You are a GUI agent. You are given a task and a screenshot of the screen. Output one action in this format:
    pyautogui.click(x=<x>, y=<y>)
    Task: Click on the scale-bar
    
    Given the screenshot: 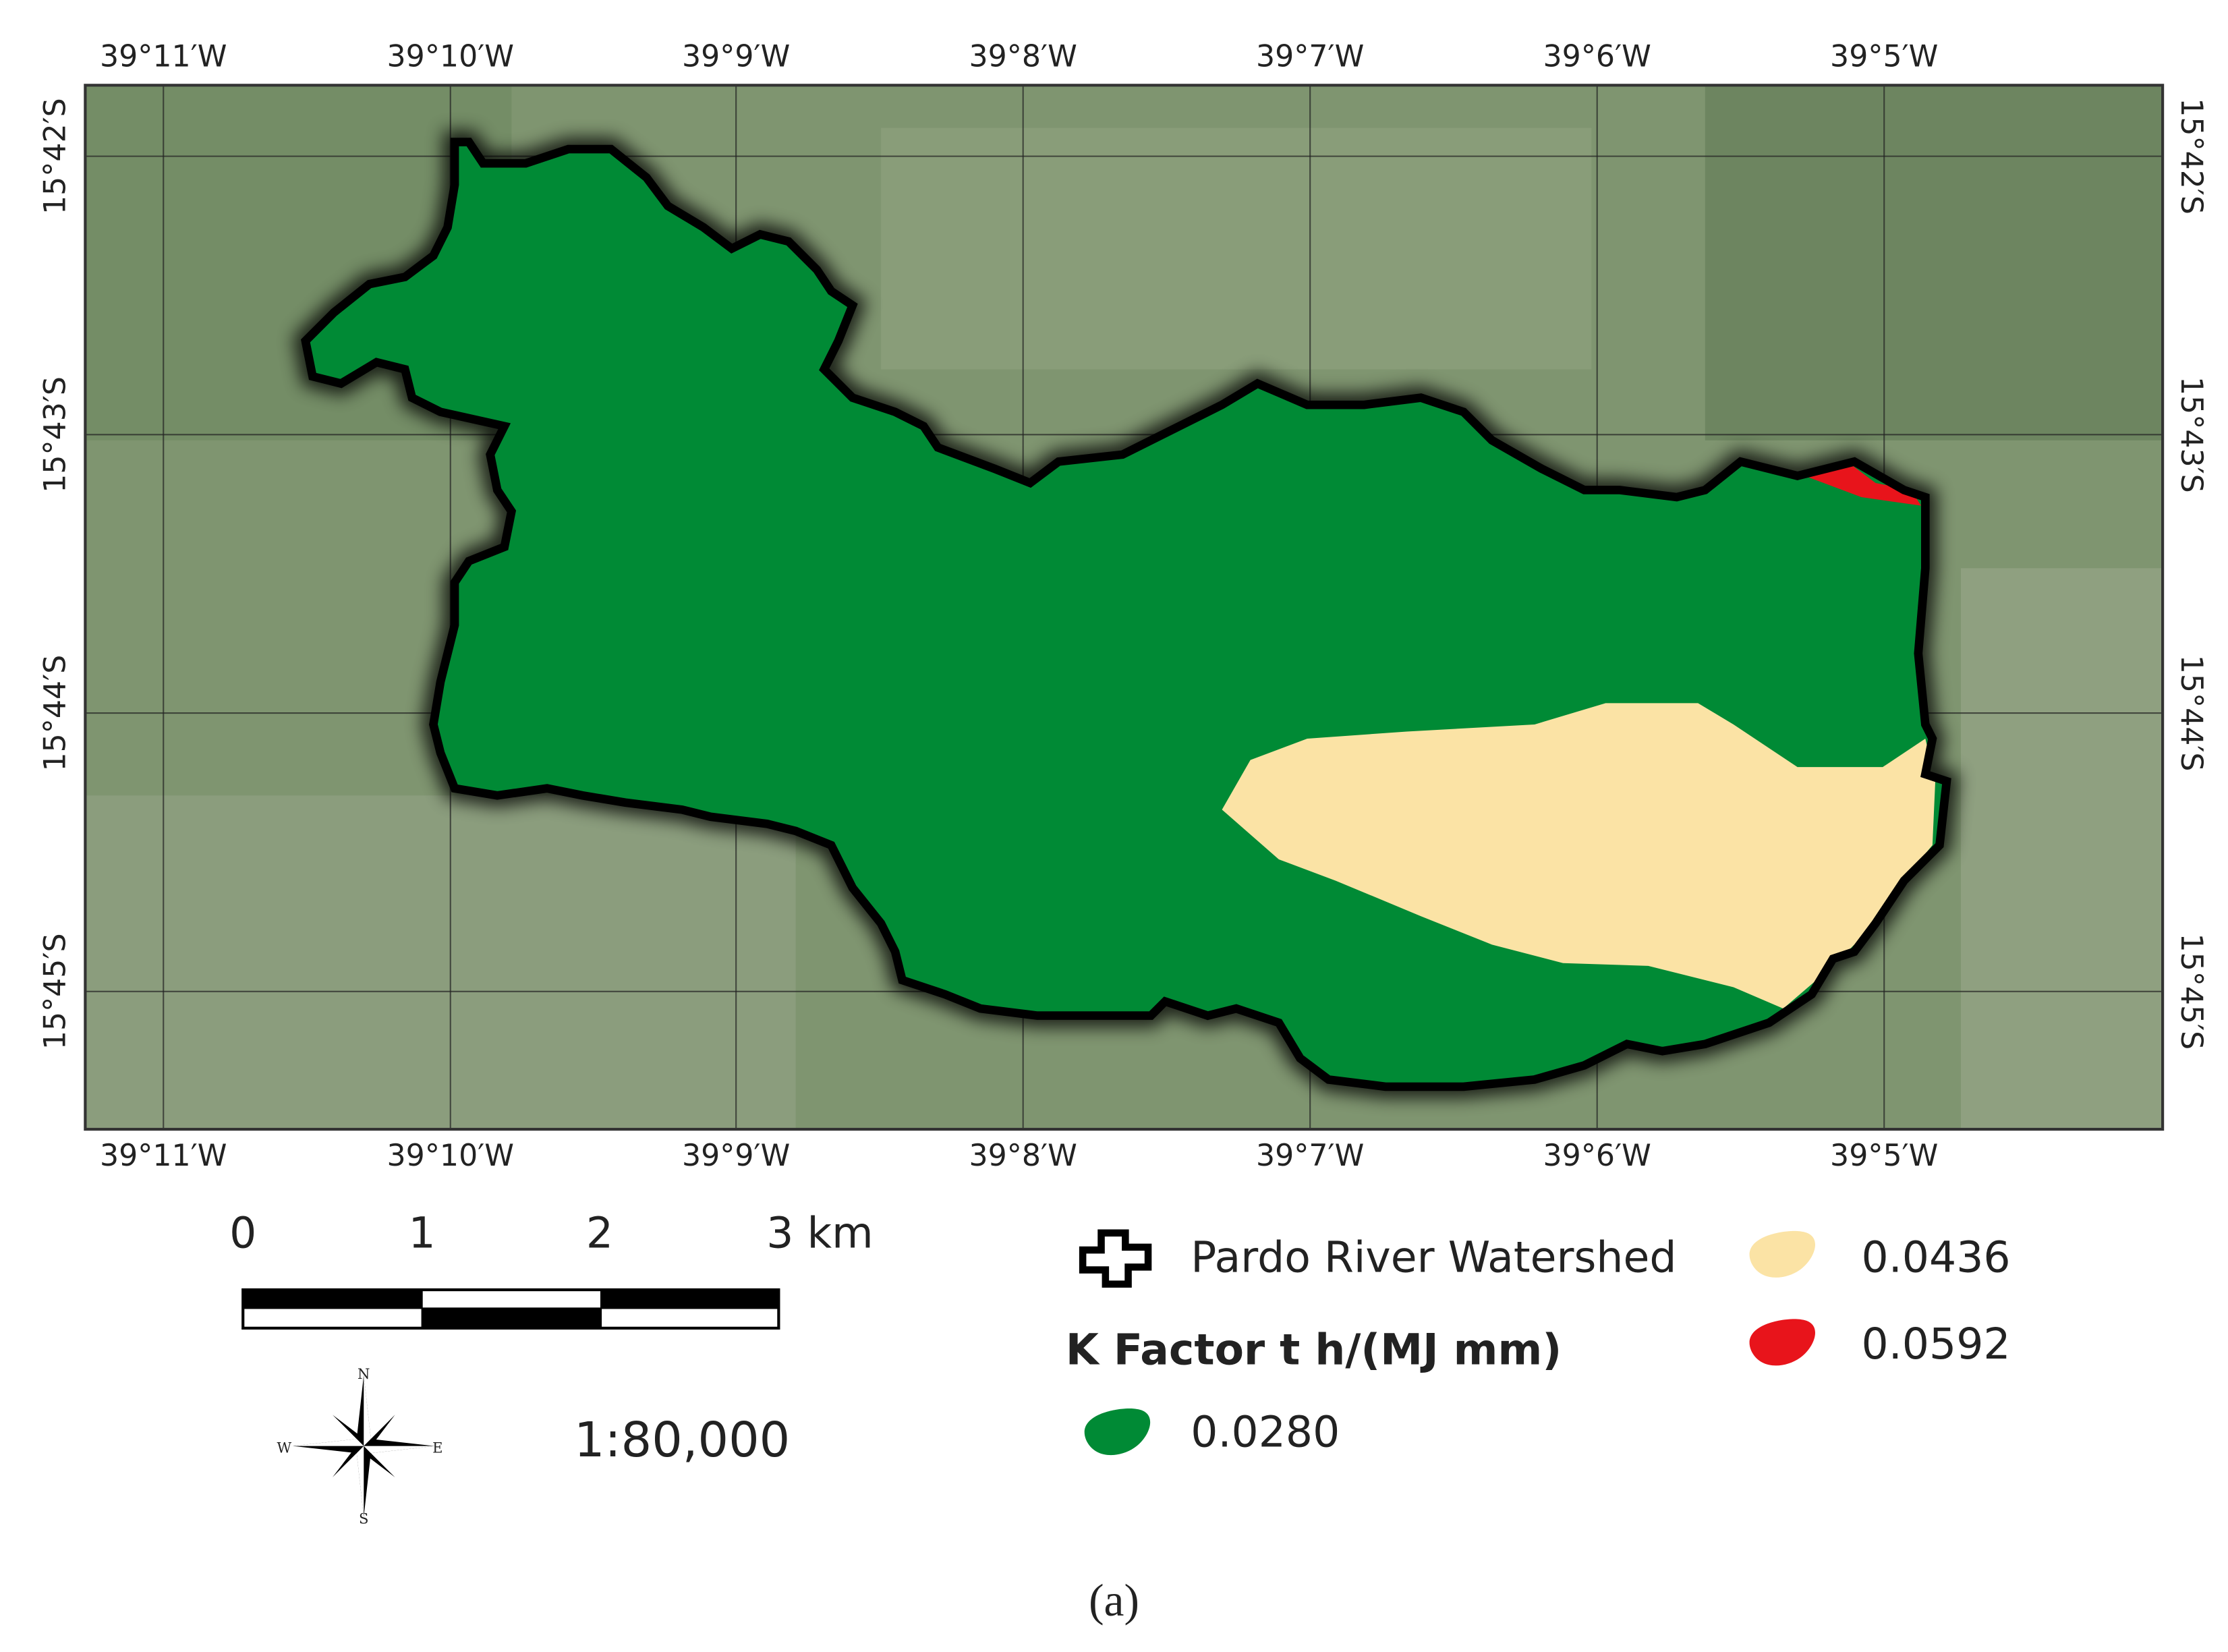 What is the action you would take?
    pyautogui.click(x=511, y=1309)
    